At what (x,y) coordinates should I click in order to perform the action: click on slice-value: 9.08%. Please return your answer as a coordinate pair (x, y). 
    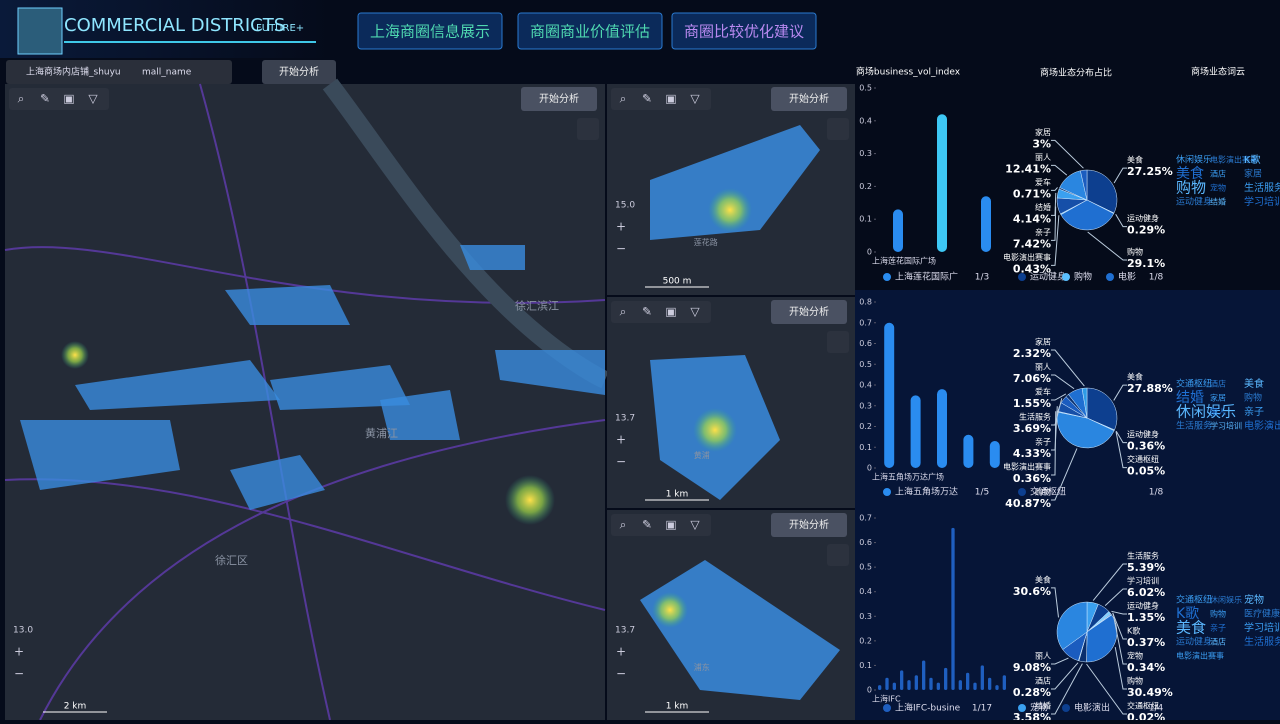
    Looking at the image, I should click on (1032, 667).